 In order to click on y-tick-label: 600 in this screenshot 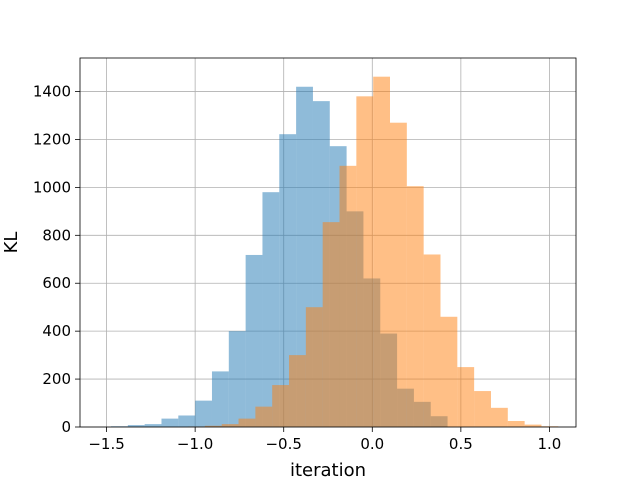, I will do `click(56, 283)`.